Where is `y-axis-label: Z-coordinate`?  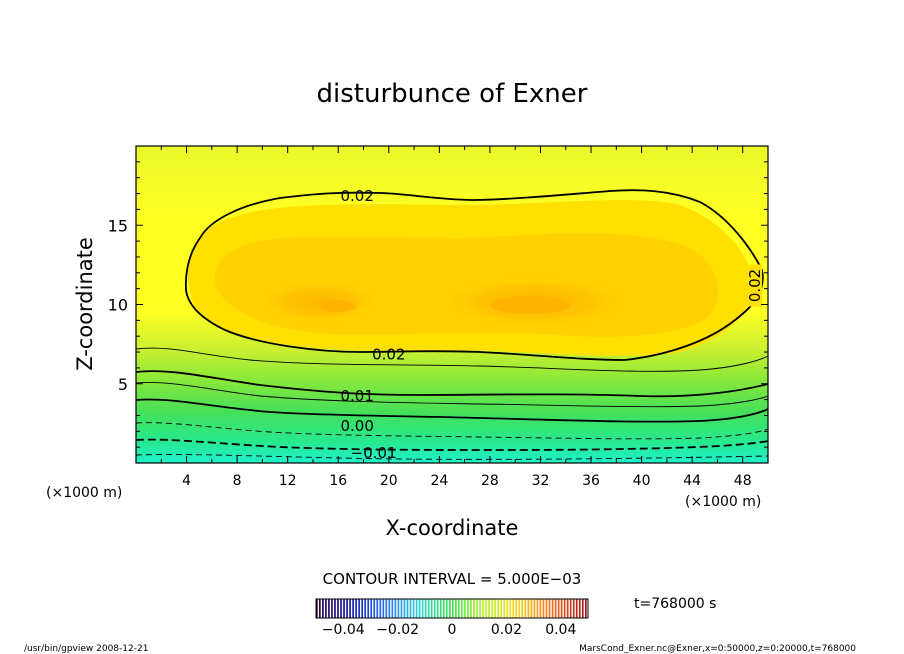 y-axis-label: Z-coordinate is located at coordinates (85, 304).